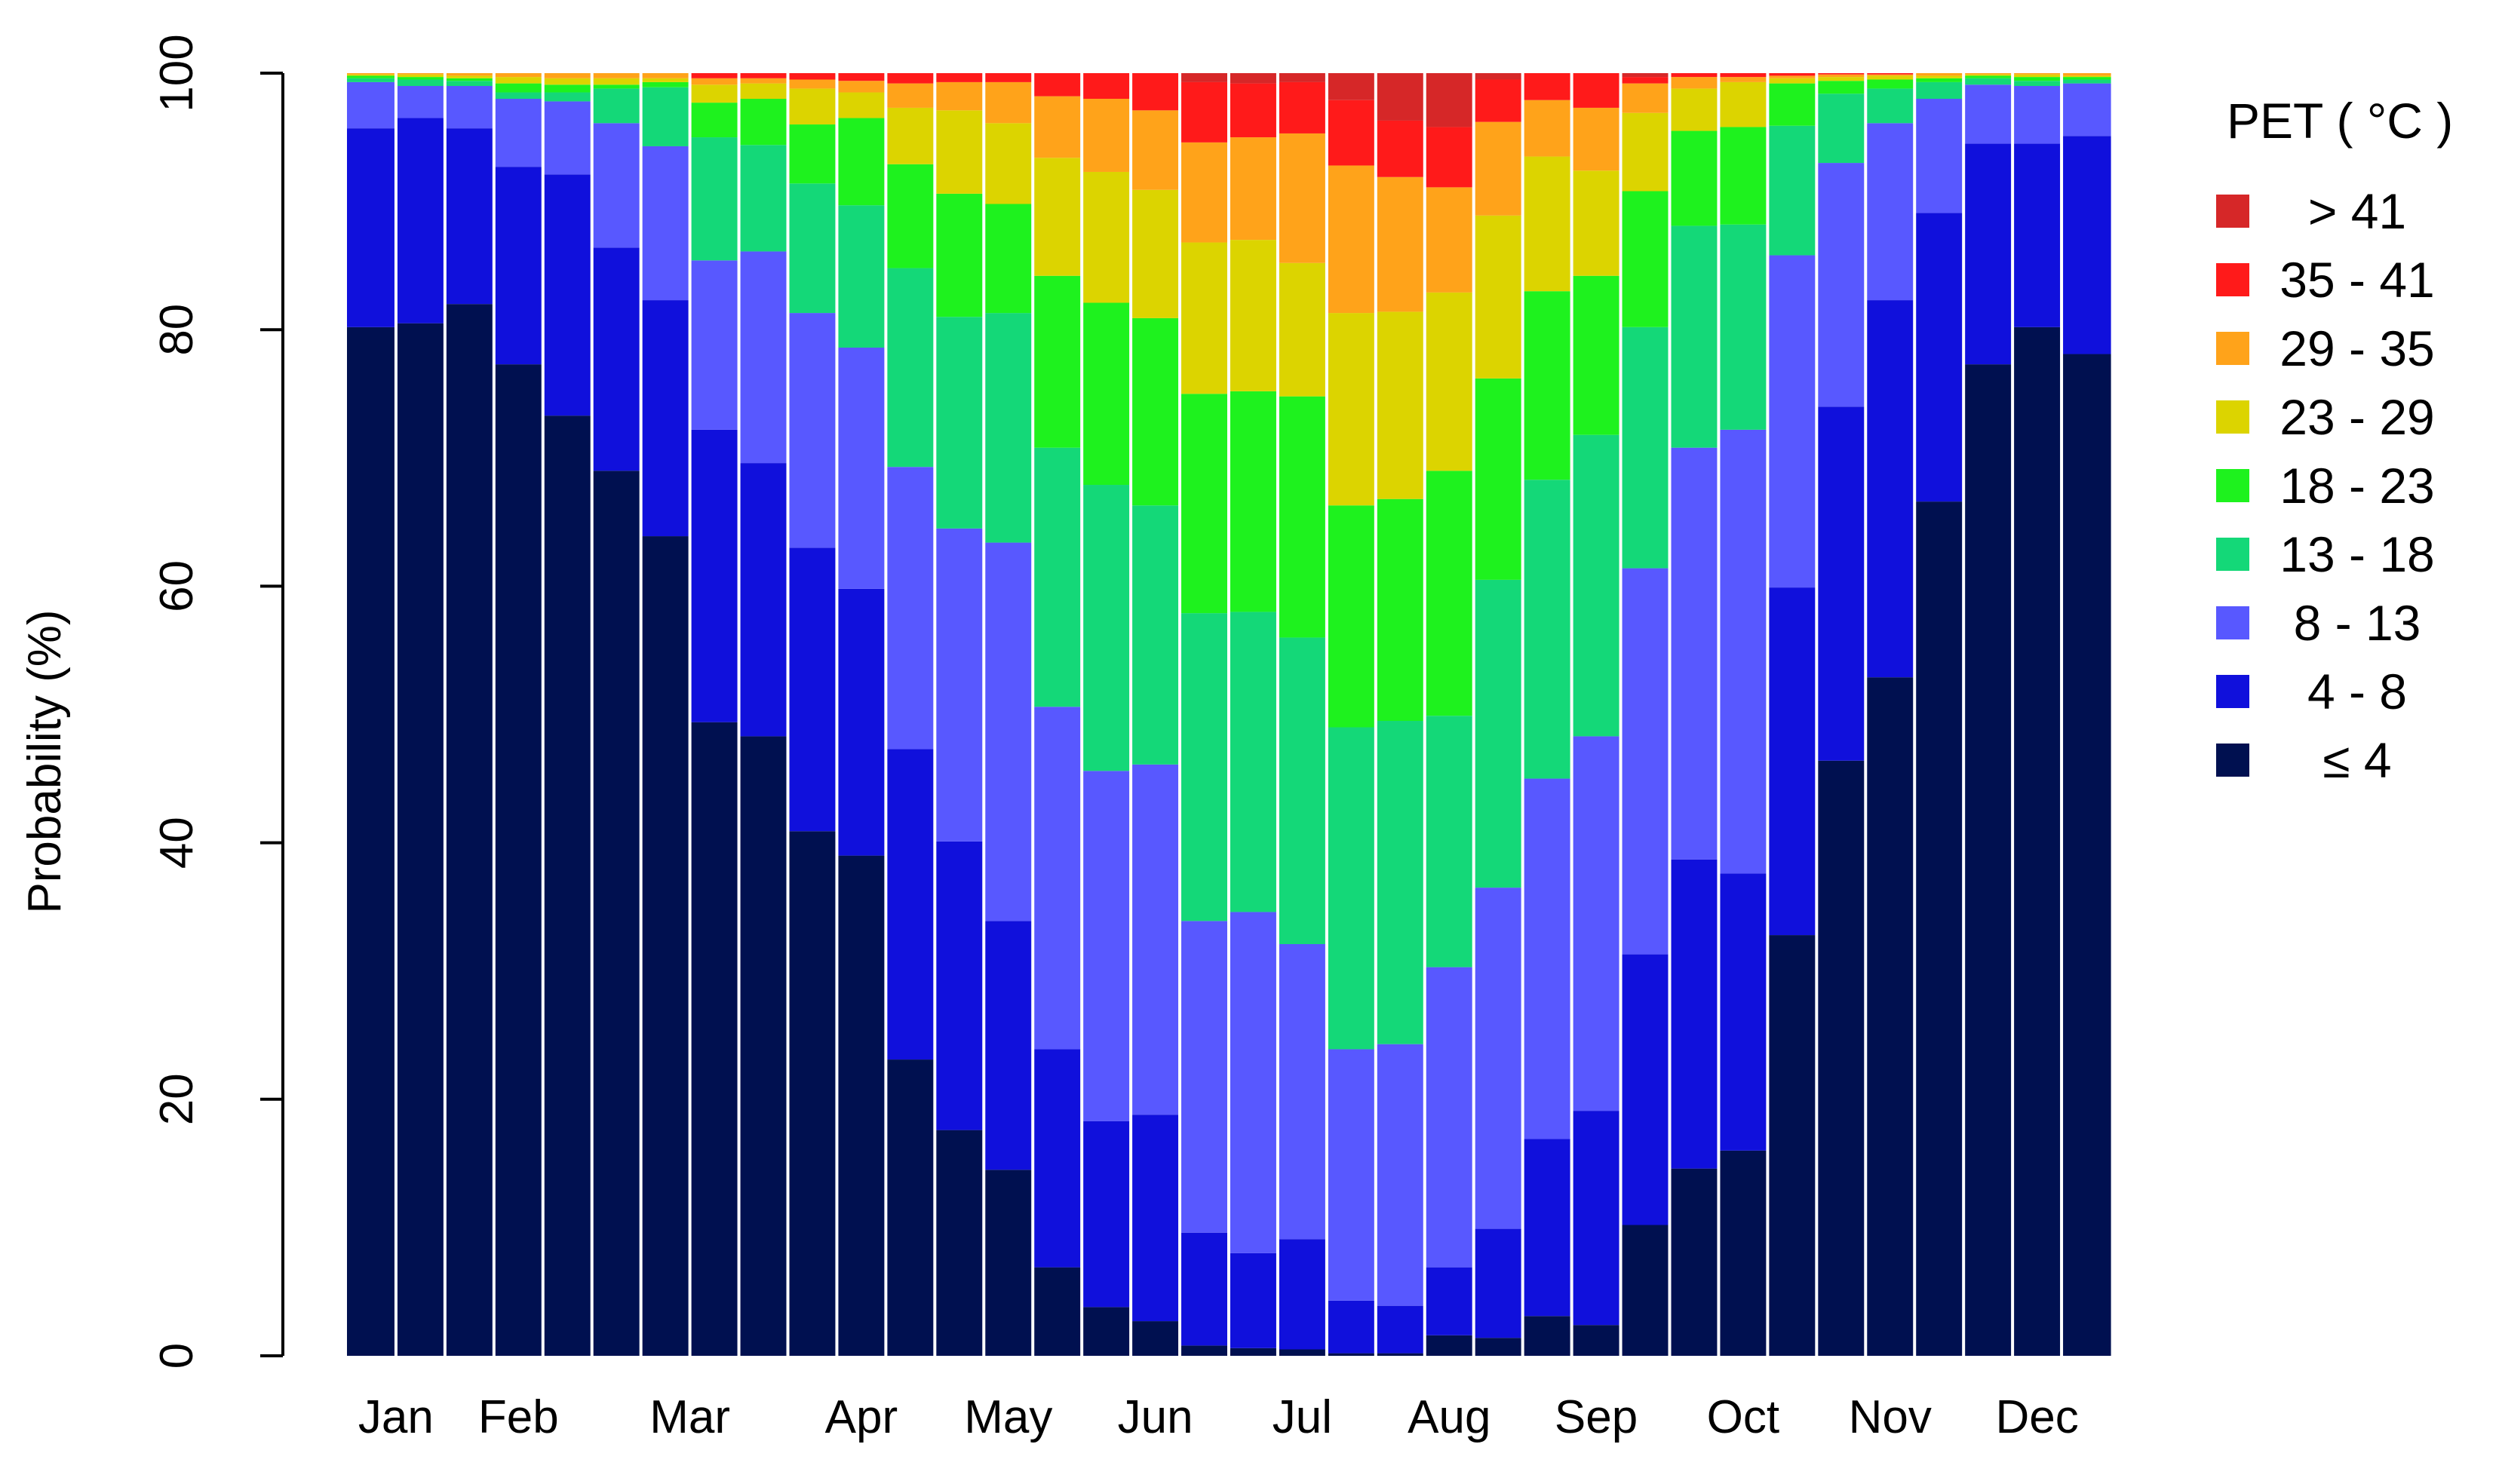 The height and width of the screenshot is (1484, 2499). What do you see at coordinates (2357, 417) in the screenshot?
I see `legend-label: 23 - 29` at bounding box center [2357, 417].